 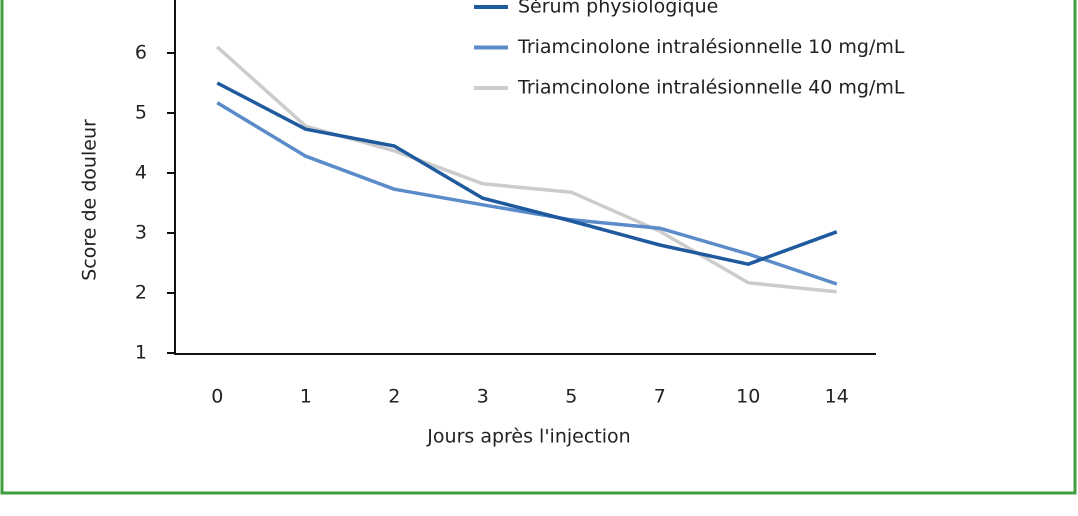 What do you see at coordinates (141, 173) in the screenshot?
I see `y-tick-label: 4` at bounding box center [141, 173].